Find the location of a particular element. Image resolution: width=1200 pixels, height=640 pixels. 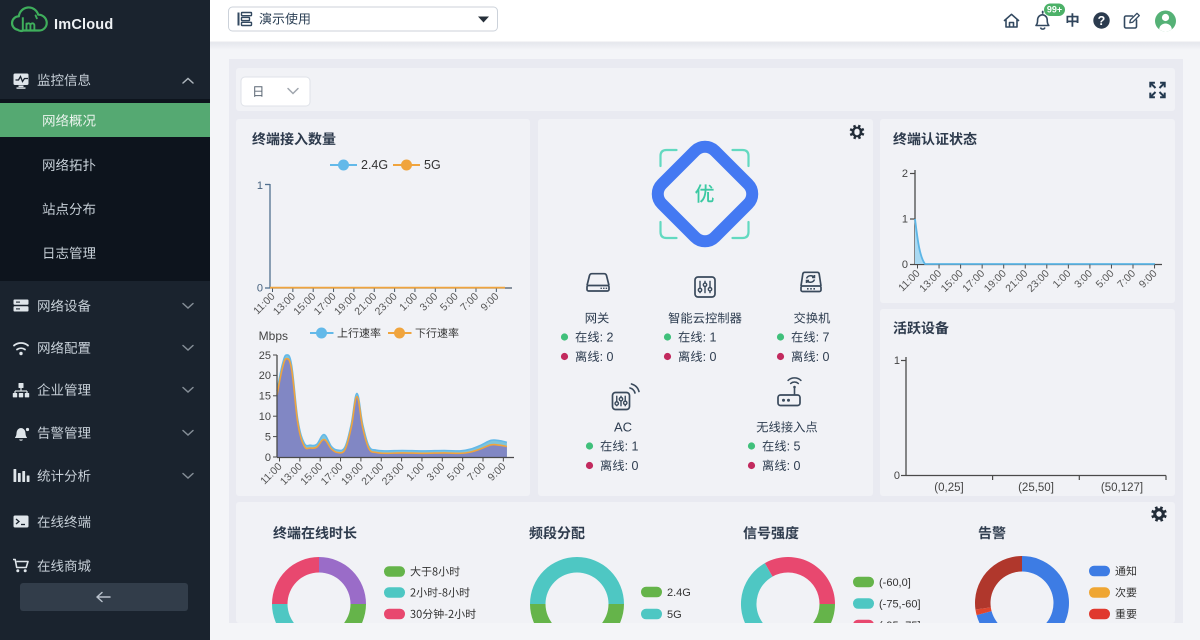

svg-text: (-75,-60] is located at coordinates (900, 604).